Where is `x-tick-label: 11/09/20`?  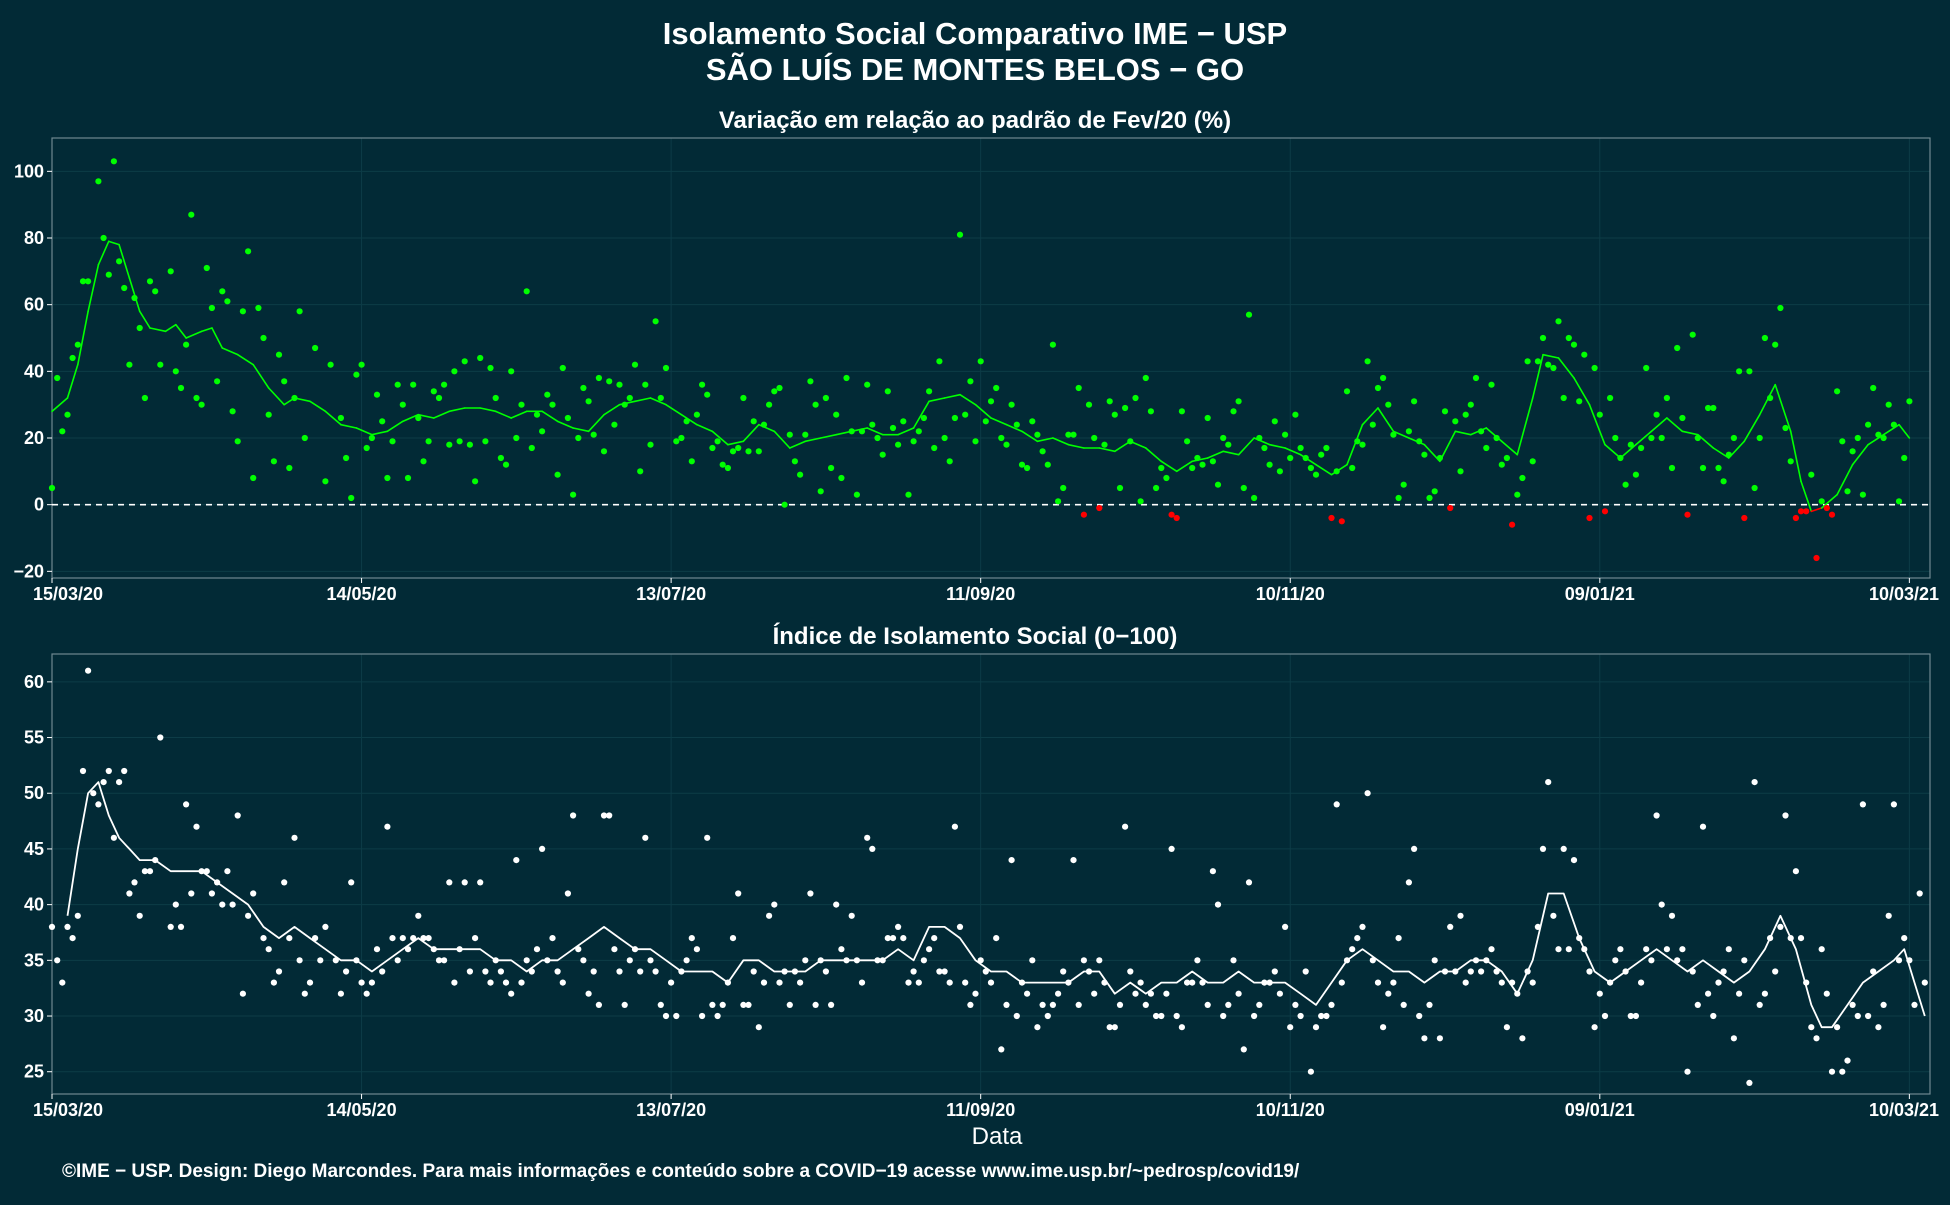 x-tick-label: 11/09/20 is located at coordinates (980, 594).